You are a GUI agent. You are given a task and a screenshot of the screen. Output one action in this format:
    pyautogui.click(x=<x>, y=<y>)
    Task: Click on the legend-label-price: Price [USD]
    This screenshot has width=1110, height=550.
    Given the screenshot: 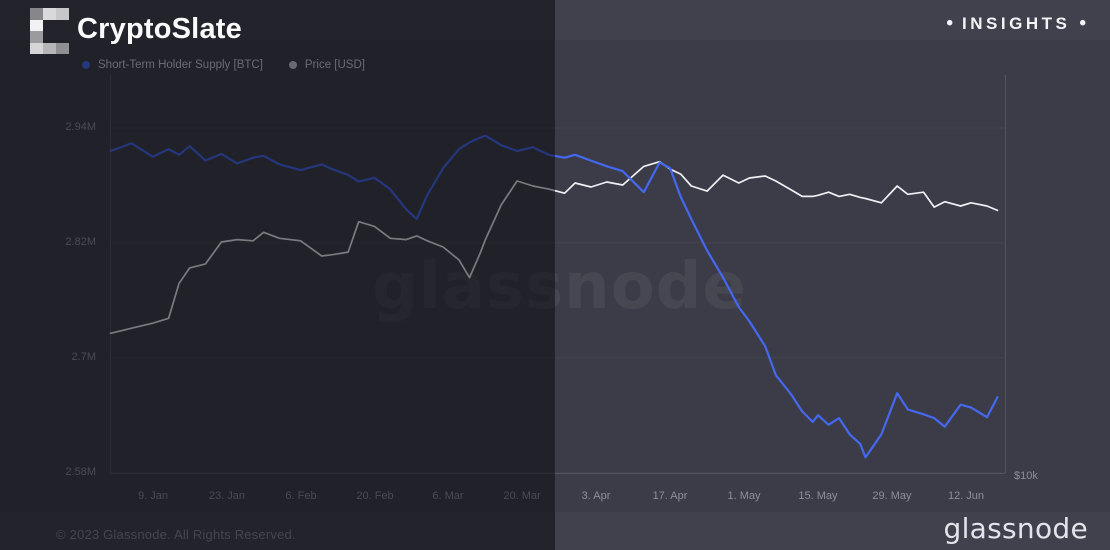 What is the action you would take?
    pyautogui.click(x=334, y=65)
    